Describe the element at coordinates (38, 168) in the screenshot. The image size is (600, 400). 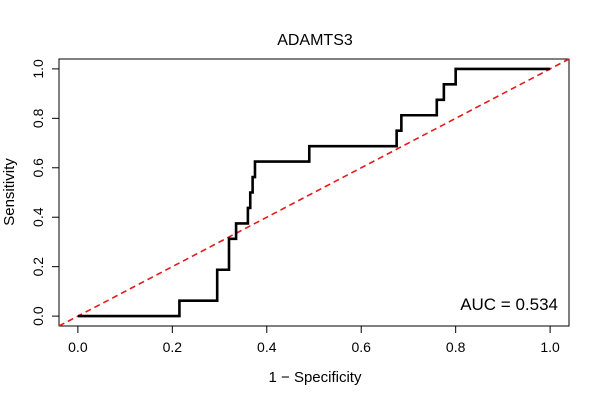
I see `y-tick-label: 0.6` at that location.